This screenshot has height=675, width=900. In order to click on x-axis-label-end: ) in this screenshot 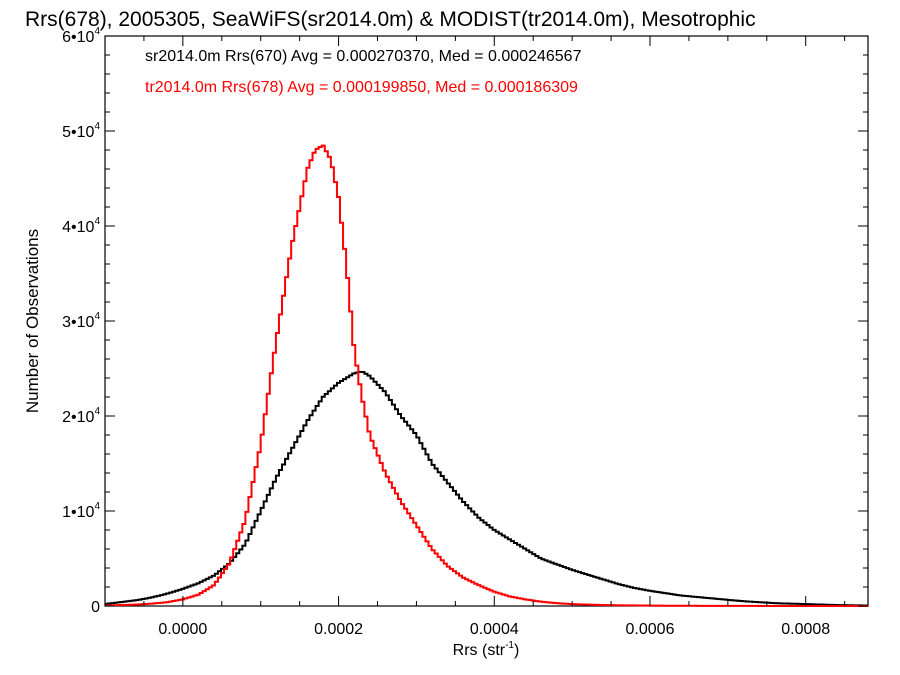, I will do `click(516, 650)`.